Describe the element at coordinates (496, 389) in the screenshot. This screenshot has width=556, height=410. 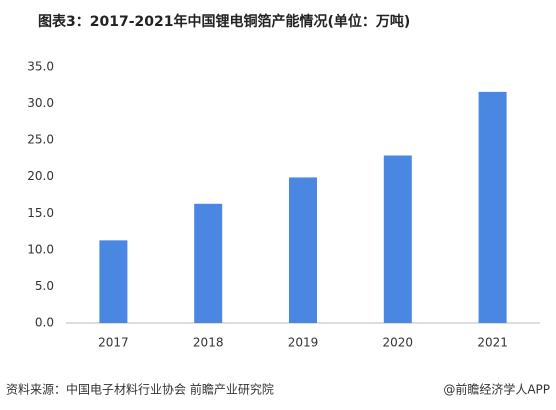
I see `credit: @前瞻经济学人APP` at that location.